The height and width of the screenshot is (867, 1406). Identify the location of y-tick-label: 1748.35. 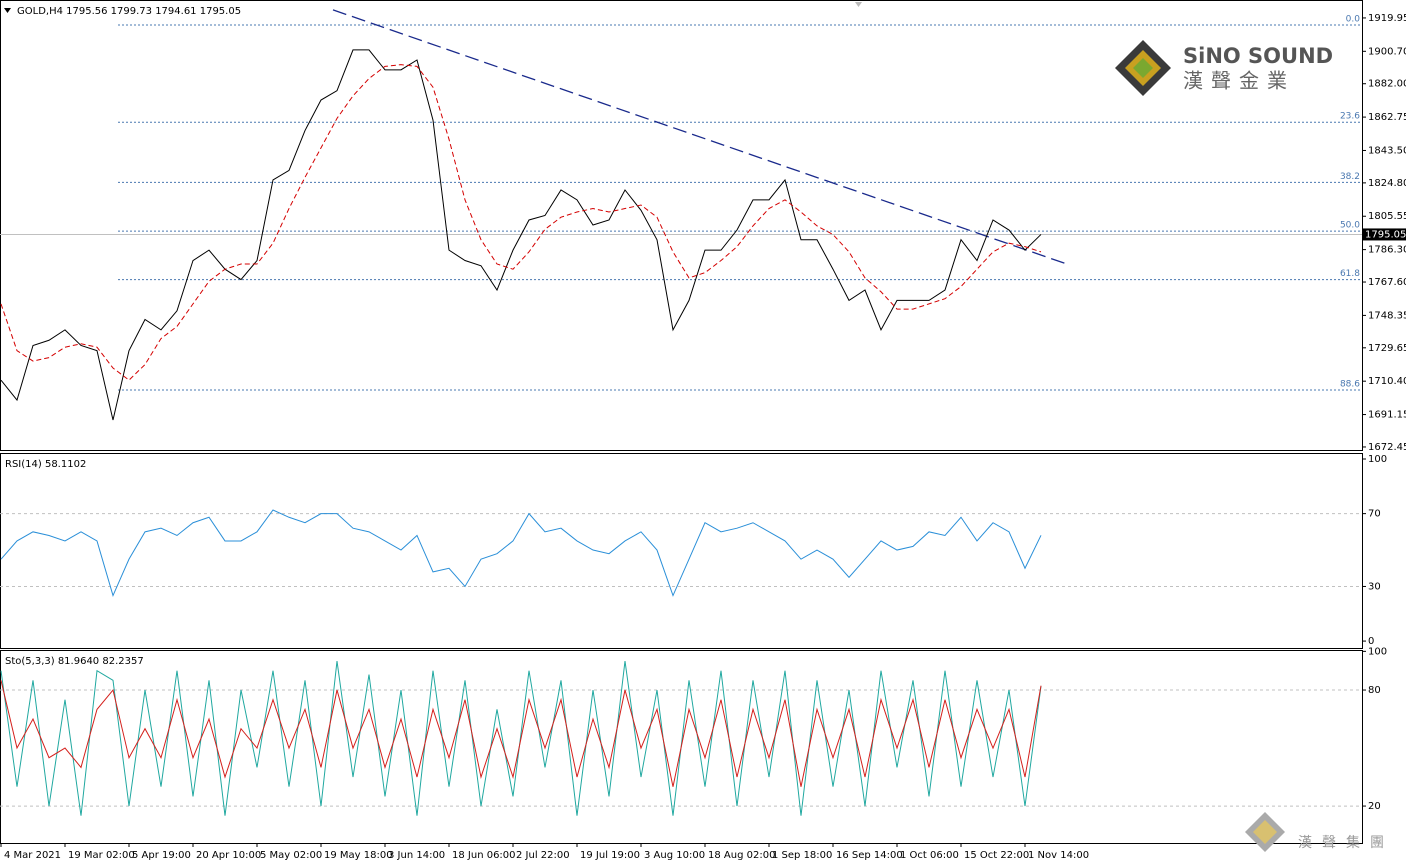
(1387, 315).